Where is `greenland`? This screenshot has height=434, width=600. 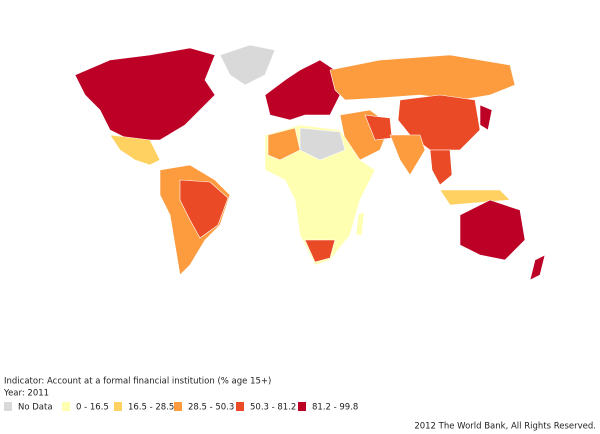
greenland is located at coordinates (247, 65).